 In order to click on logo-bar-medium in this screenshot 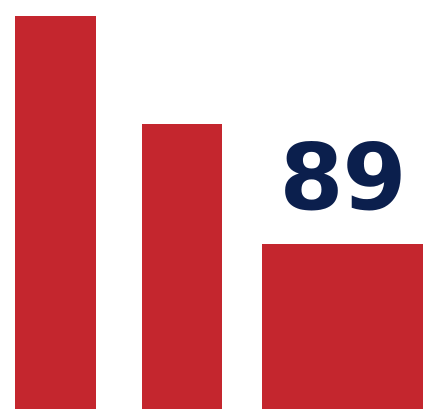, I will do `click(182, 266)`.